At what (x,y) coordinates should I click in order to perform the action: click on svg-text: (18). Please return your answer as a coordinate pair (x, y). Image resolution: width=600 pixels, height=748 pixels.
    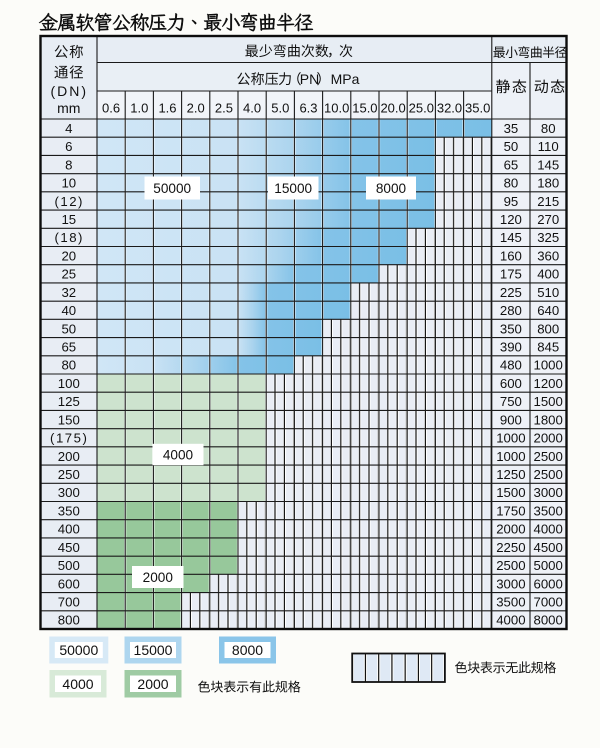
    Looking at the image, I should click on (68, 237).